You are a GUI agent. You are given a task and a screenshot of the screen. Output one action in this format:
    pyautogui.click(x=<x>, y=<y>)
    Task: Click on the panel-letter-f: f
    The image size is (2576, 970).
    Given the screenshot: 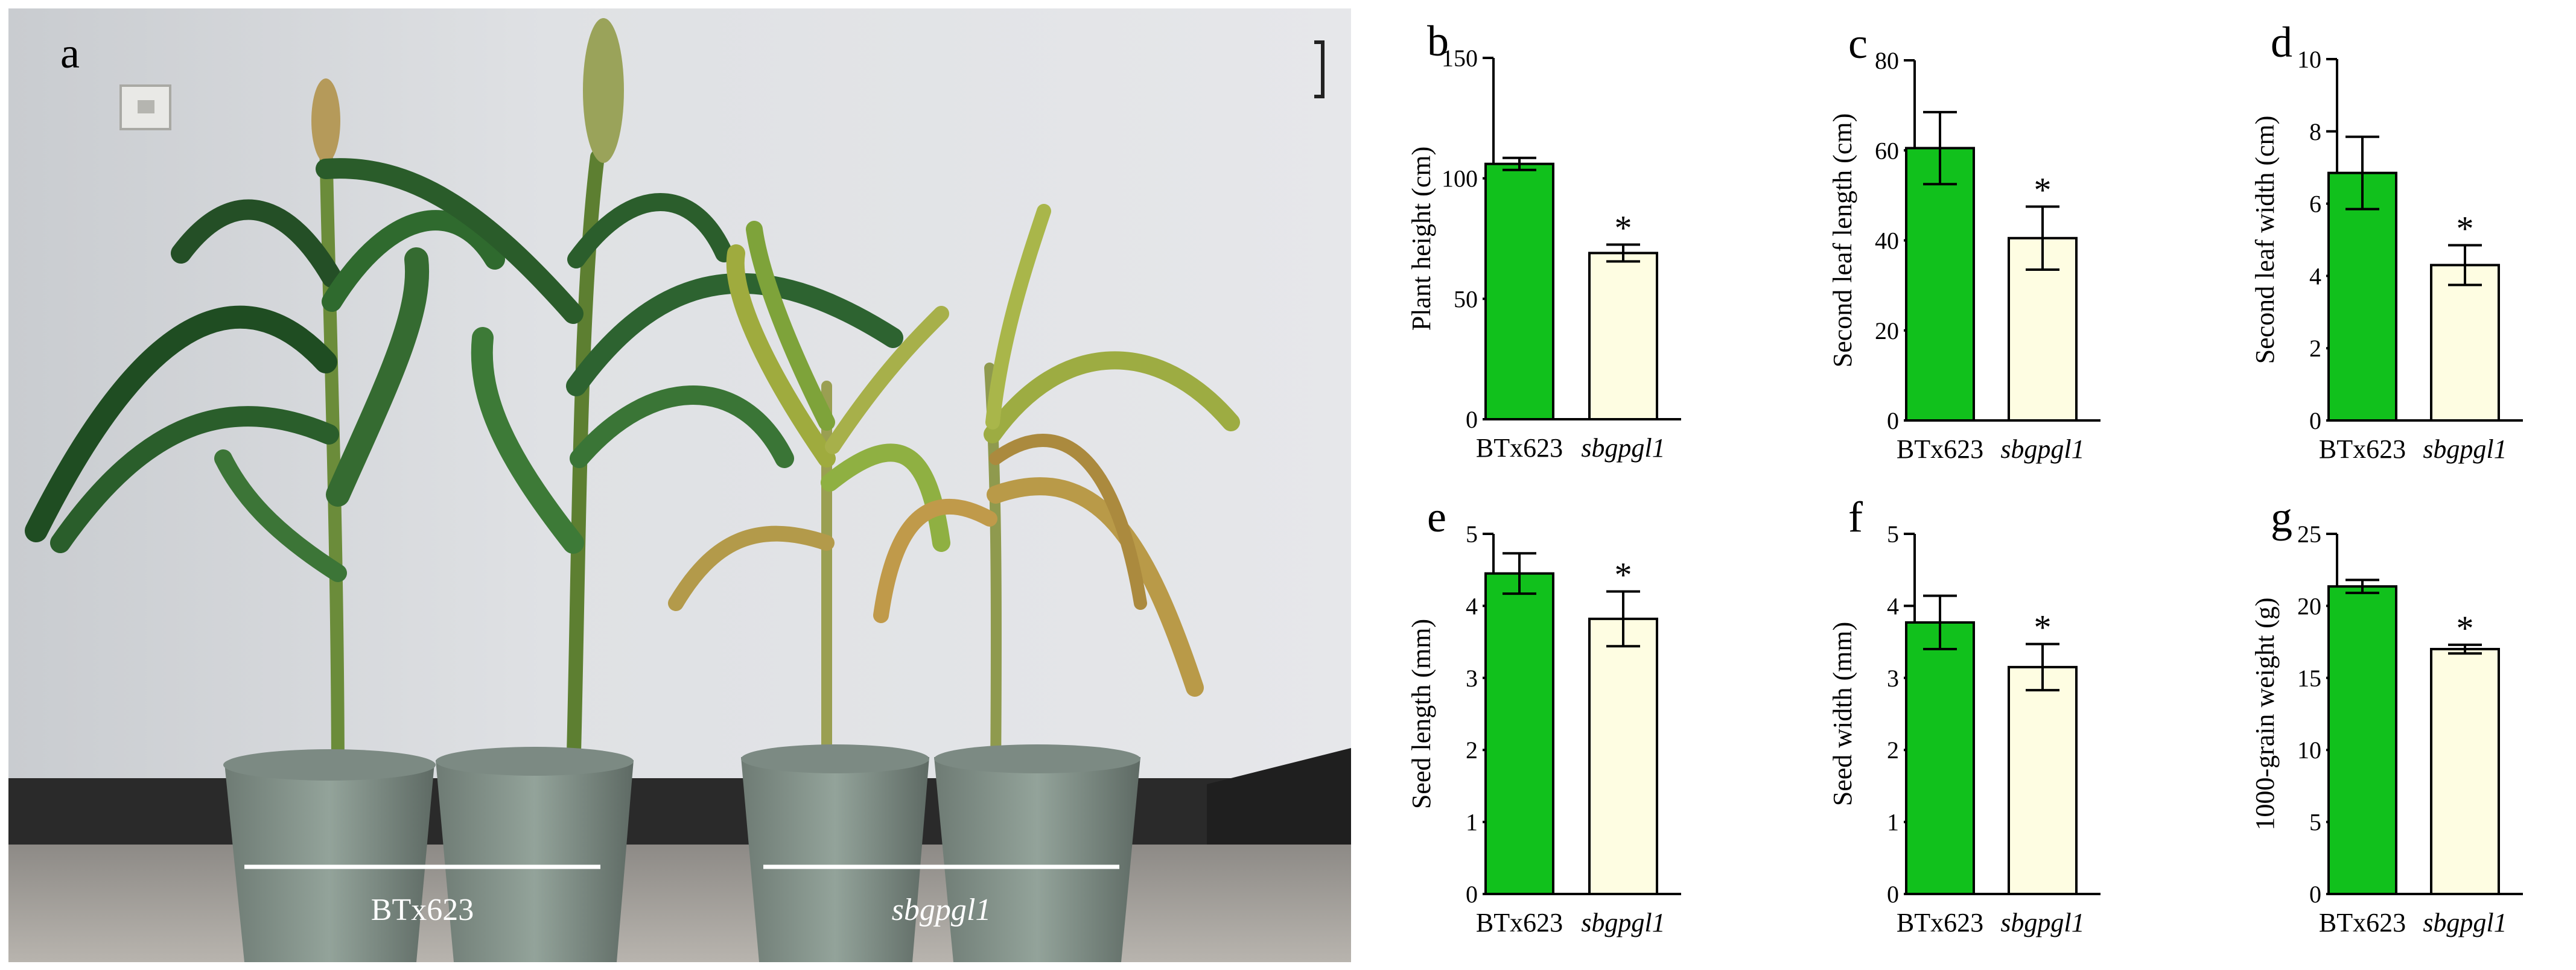 What is the action you would take?
    pyautogui.click(x=1855, y=517)
    